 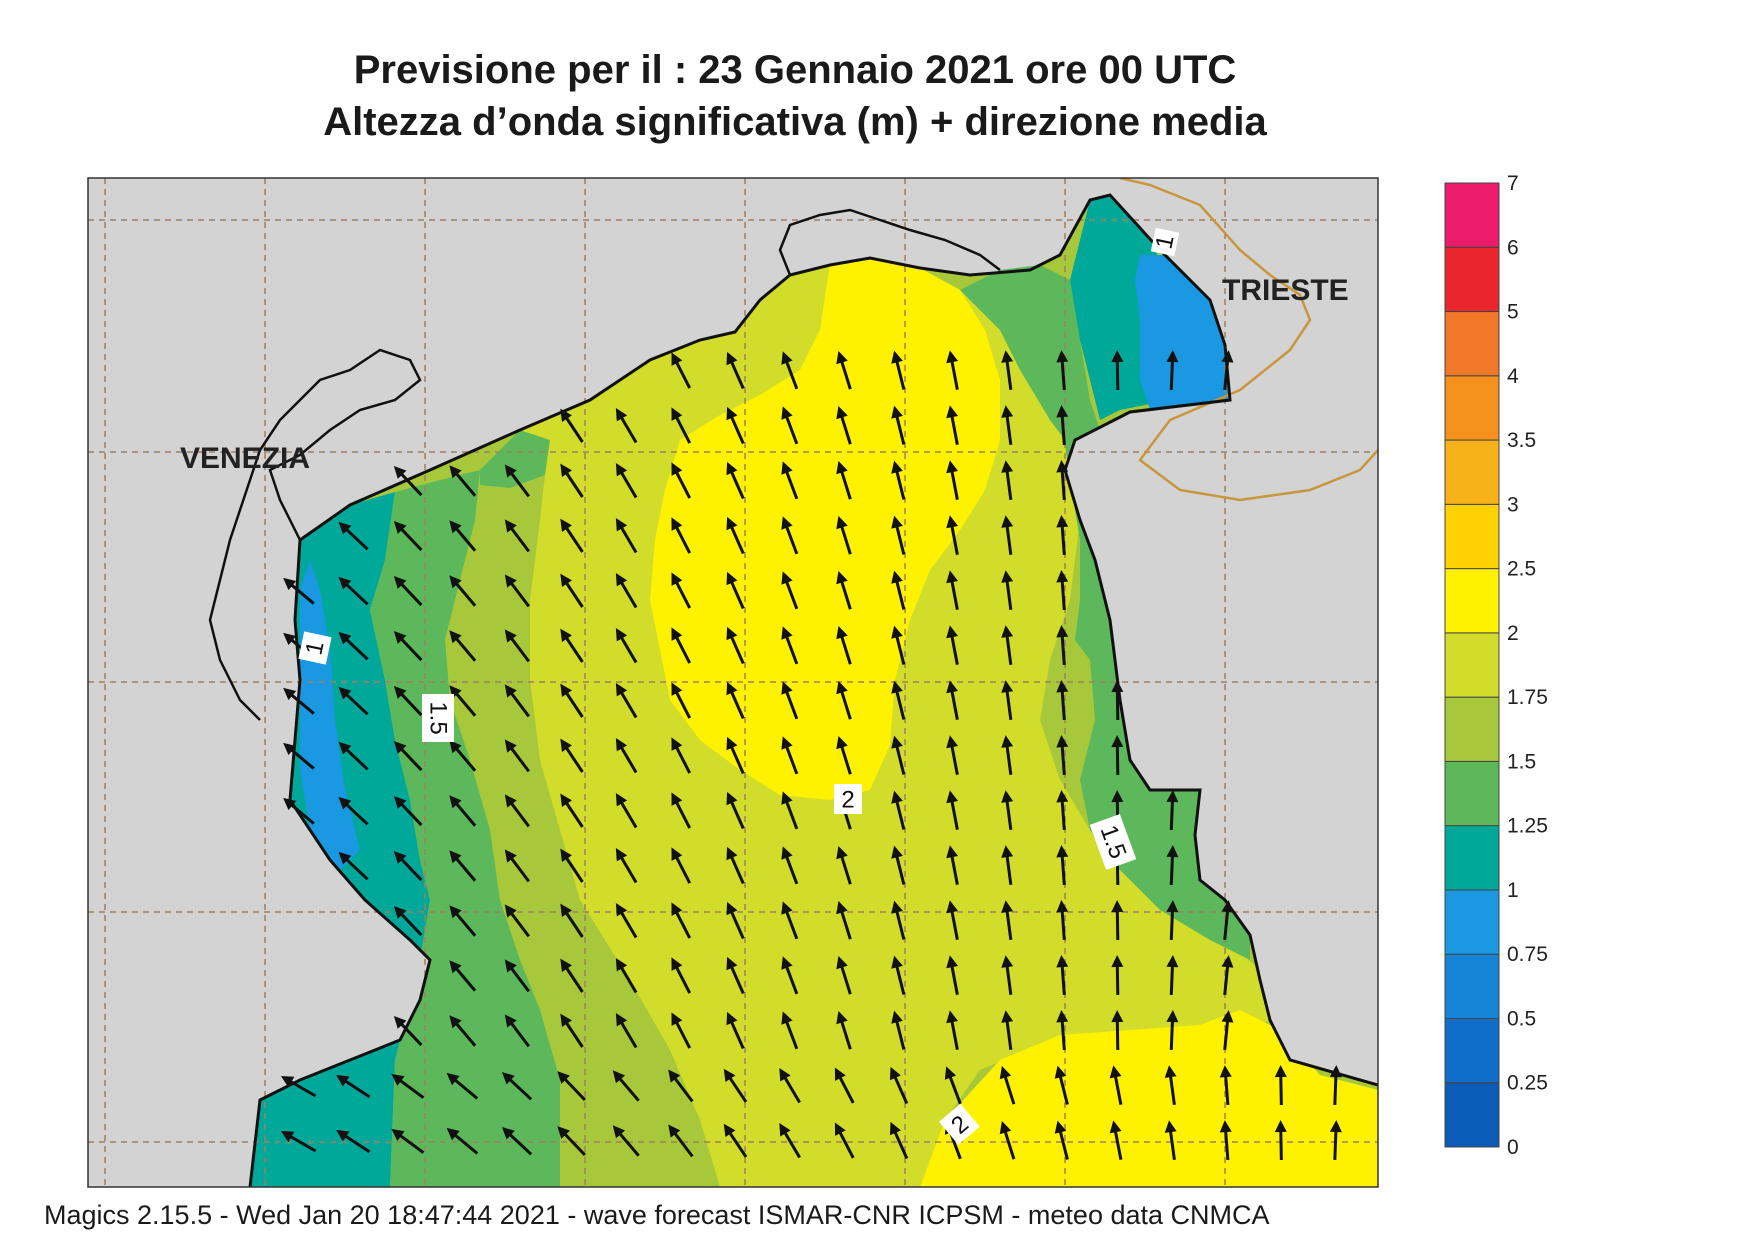 I want to click on wave-band-2-2.5-north, so click(x=825, y=529).